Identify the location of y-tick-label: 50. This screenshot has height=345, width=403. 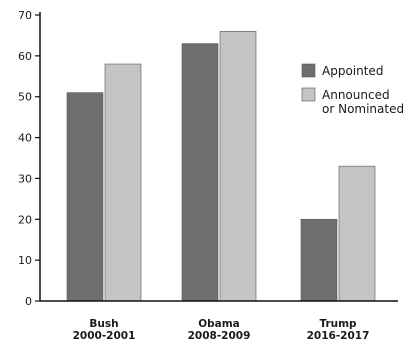
(25, 97).